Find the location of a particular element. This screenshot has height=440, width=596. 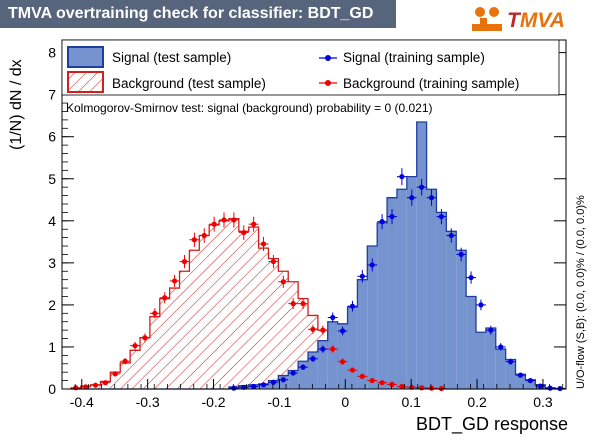

x-tick-label: -0.3 is located at coordinates (148, 402).